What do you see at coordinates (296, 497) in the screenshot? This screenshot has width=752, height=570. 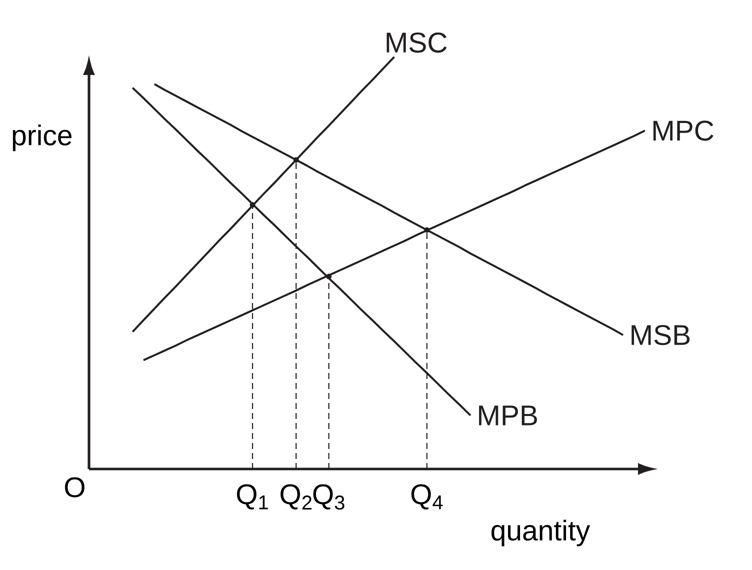 I see `x-tick-label: Q$_{2}$` at bounding box center [296, 497].